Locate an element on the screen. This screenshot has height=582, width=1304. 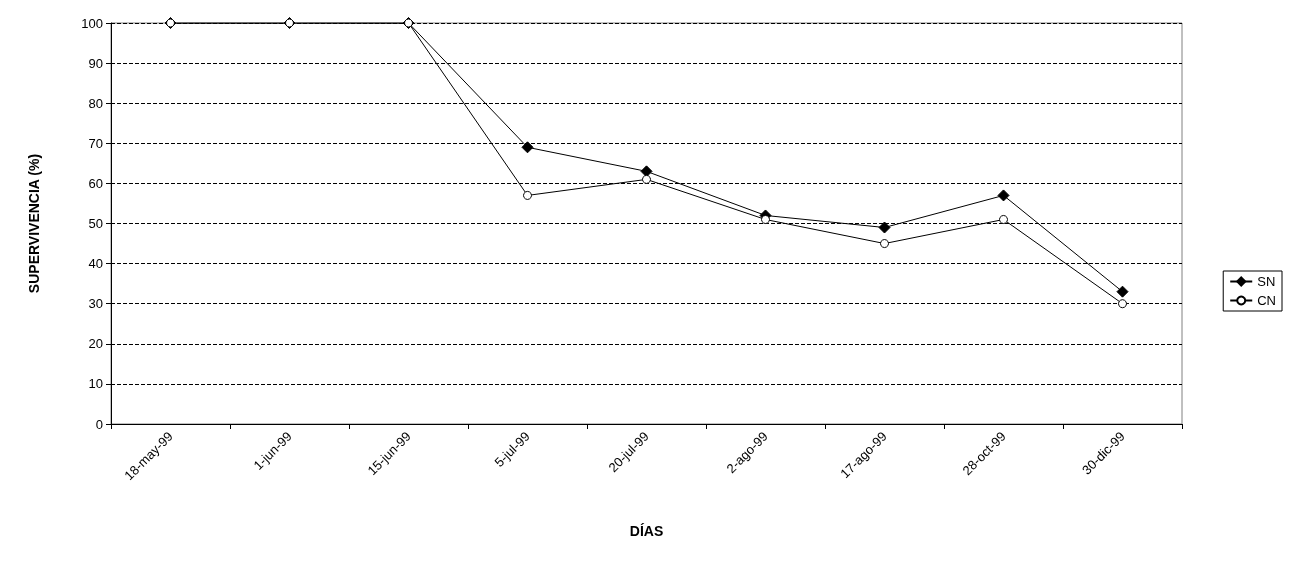
y-axis-title: SUPERVIVENCIA (%) is located at coordinates (34, 223).